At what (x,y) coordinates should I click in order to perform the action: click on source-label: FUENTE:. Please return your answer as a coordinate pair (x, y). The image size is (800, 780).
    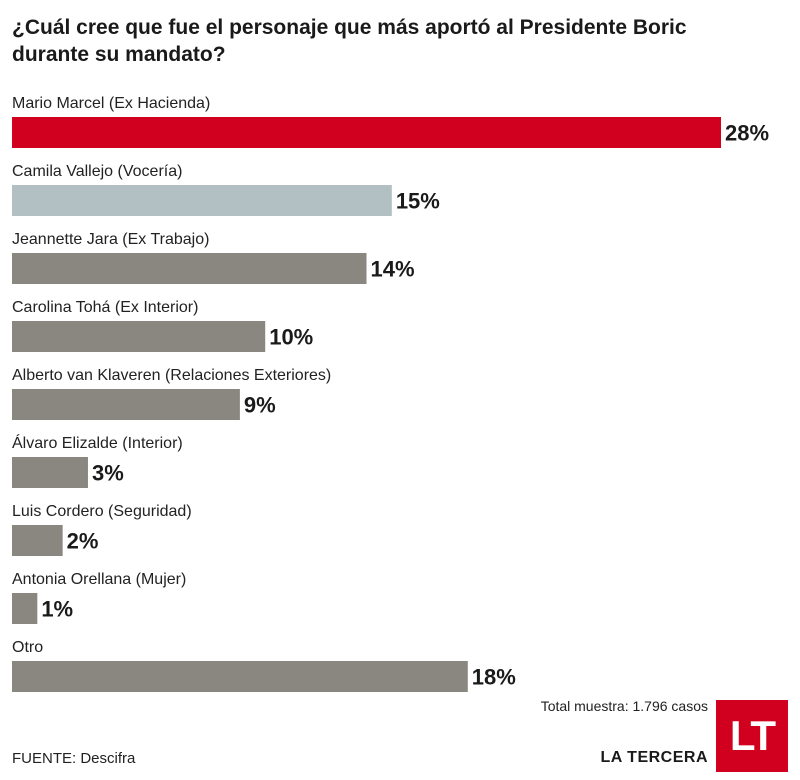
    Looking at the image, I should click on (44, 758).